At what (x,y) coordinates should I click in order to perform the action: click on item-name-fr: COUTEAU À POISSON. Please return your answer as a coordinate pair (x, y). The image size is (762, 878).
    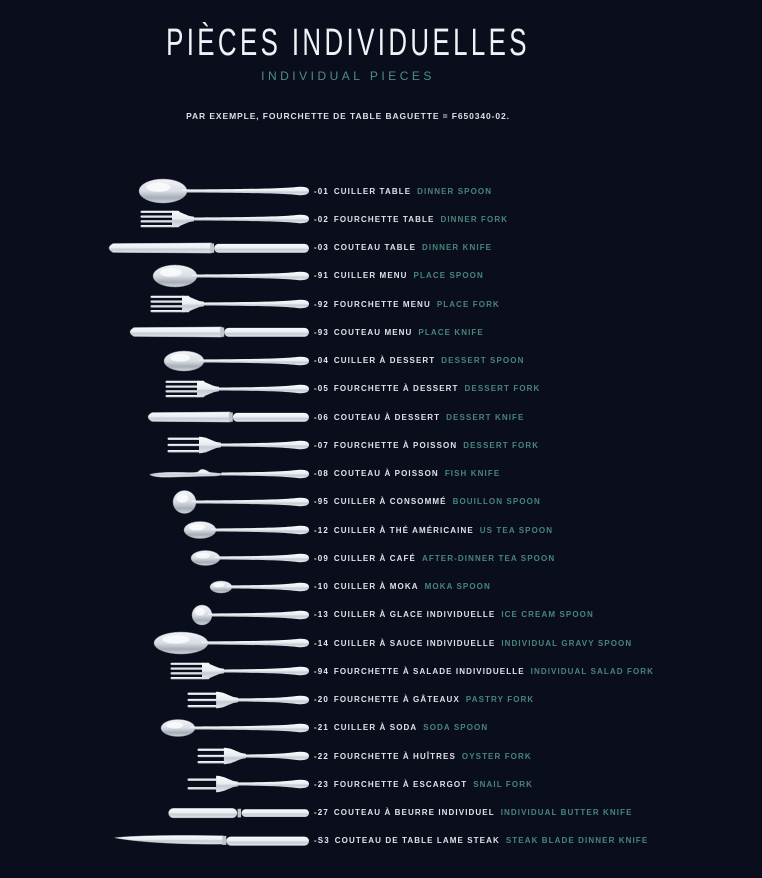
    Looking at the image, I should click on (386, 474).